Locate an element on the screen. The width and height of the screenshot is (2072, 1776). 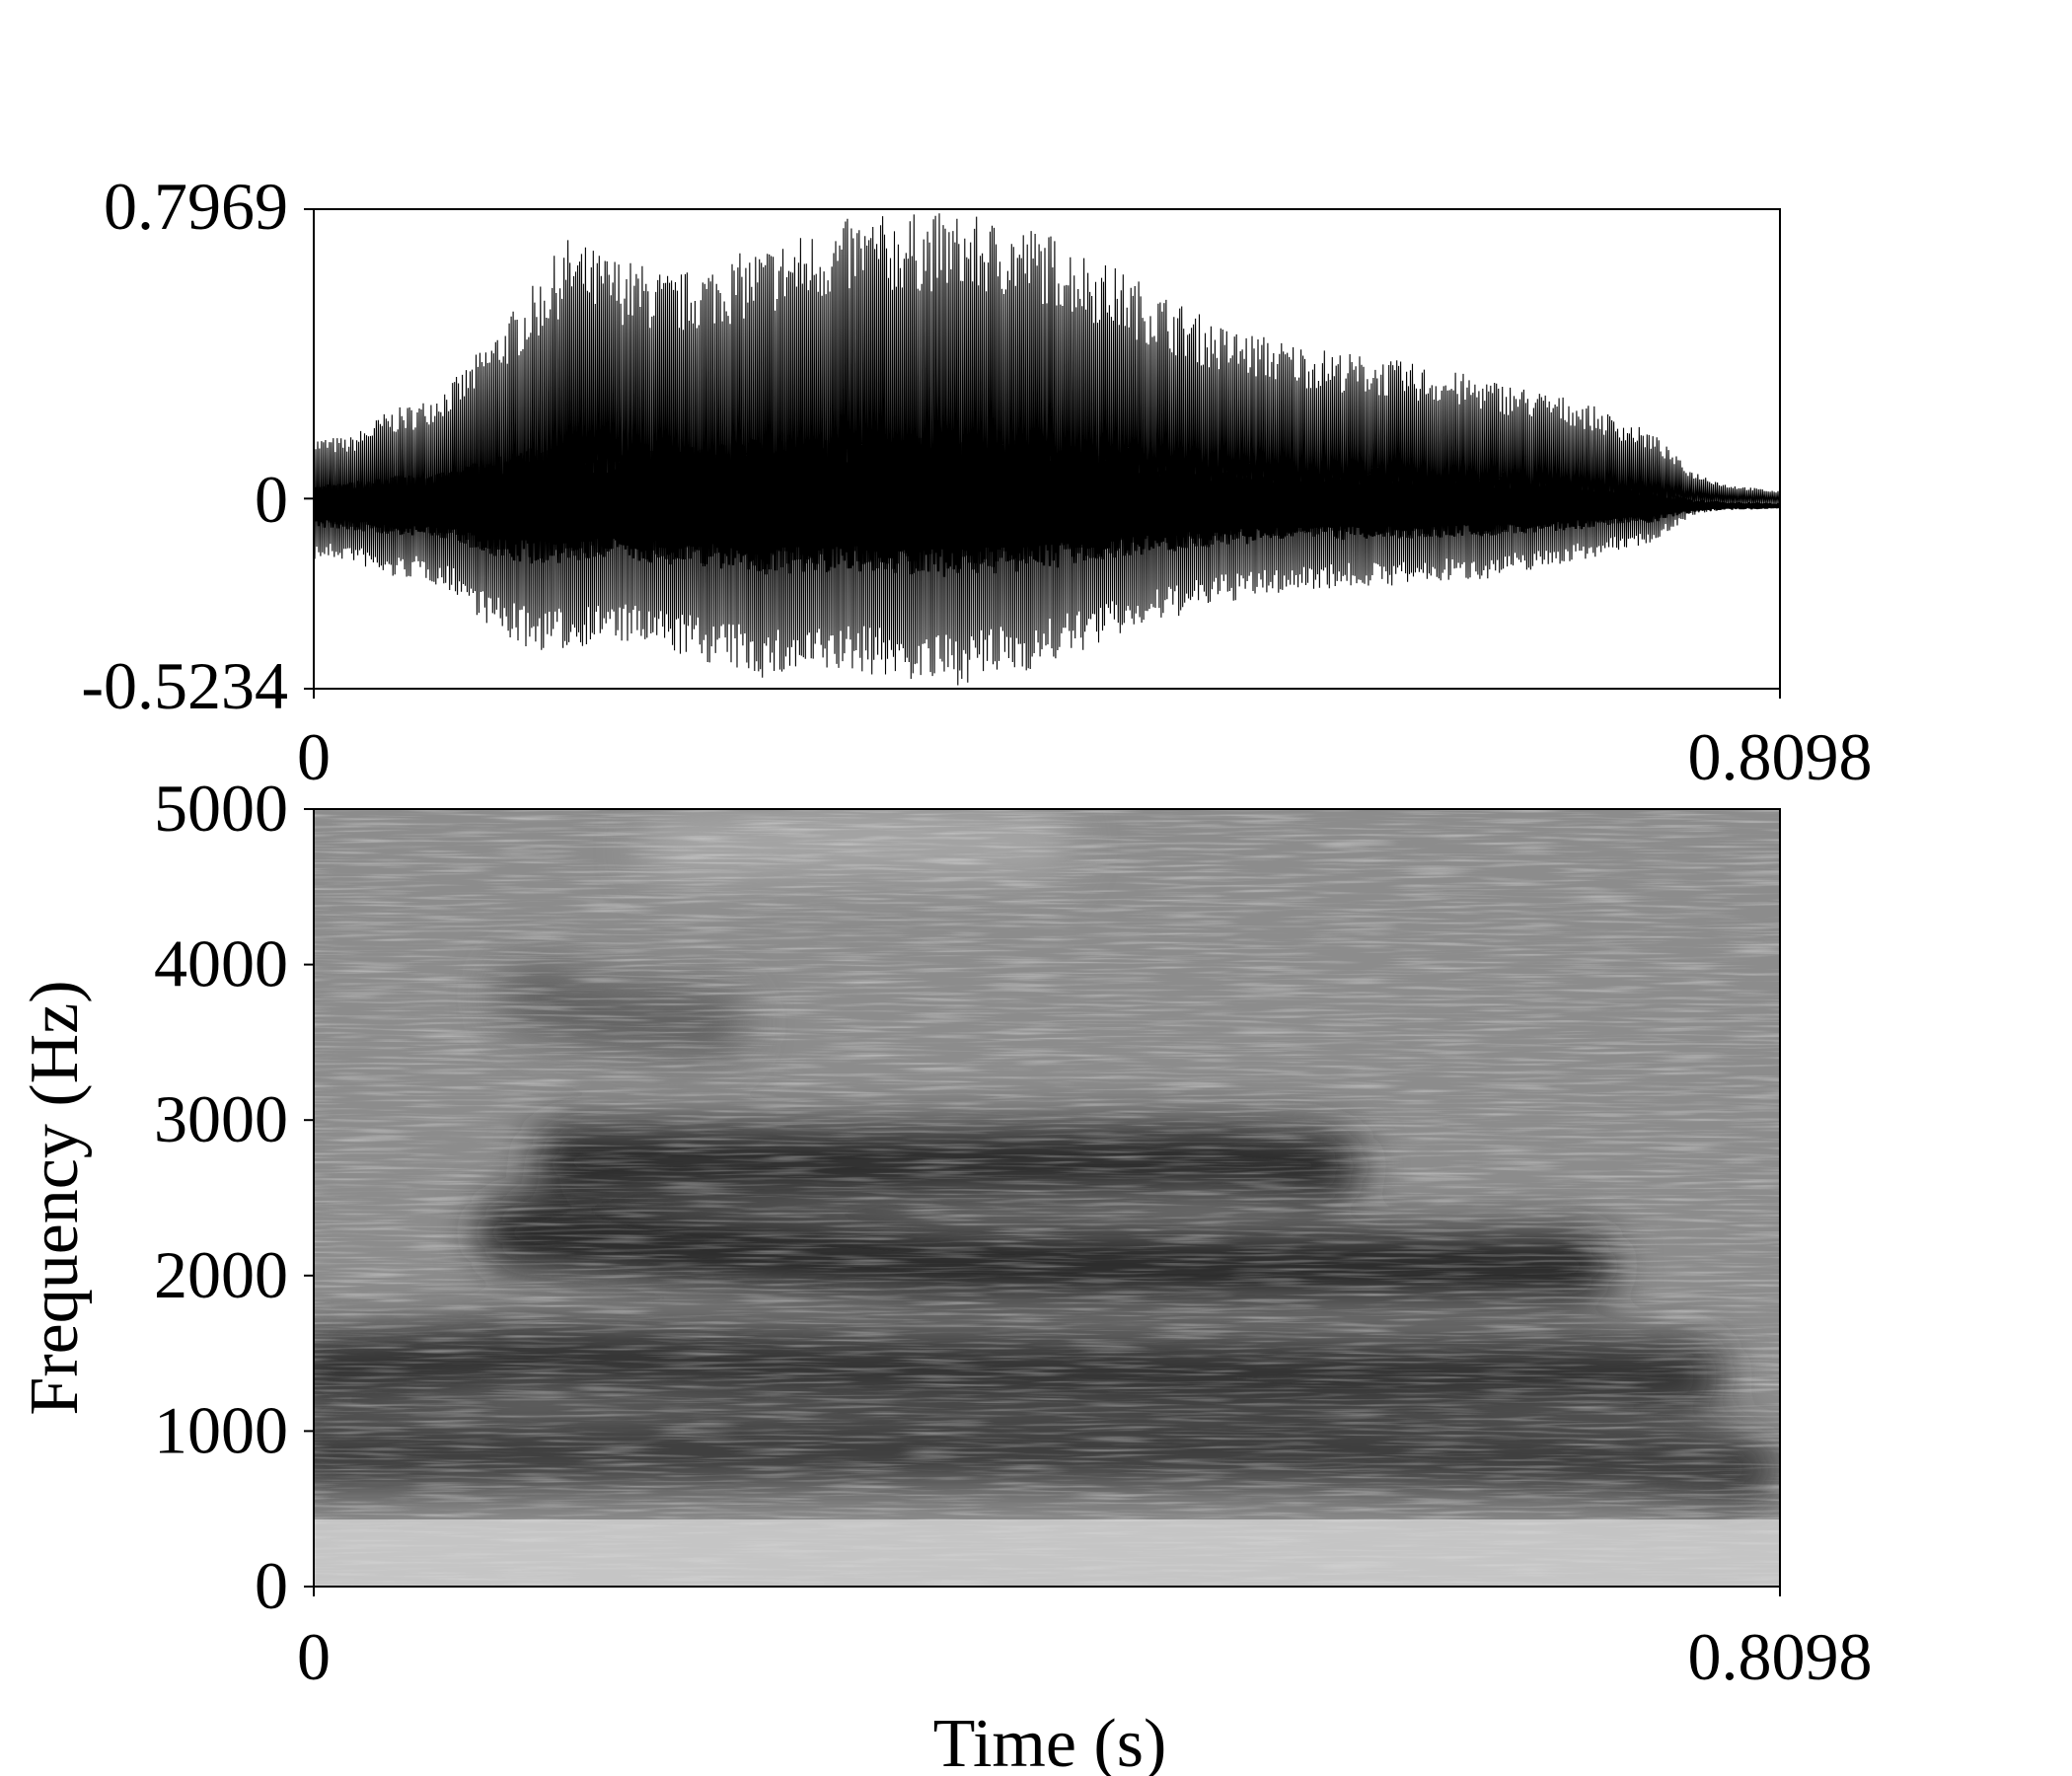
waveform-ytick-bottom: -0.5234 is located at coordinates (185, 685).